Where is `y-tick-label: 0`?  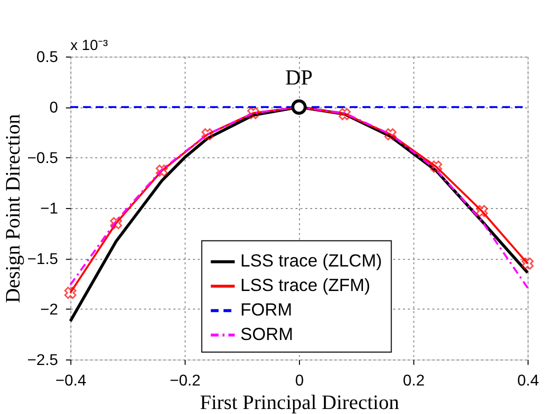 y-tick-label: 0 is located at coordinates (53, 107).